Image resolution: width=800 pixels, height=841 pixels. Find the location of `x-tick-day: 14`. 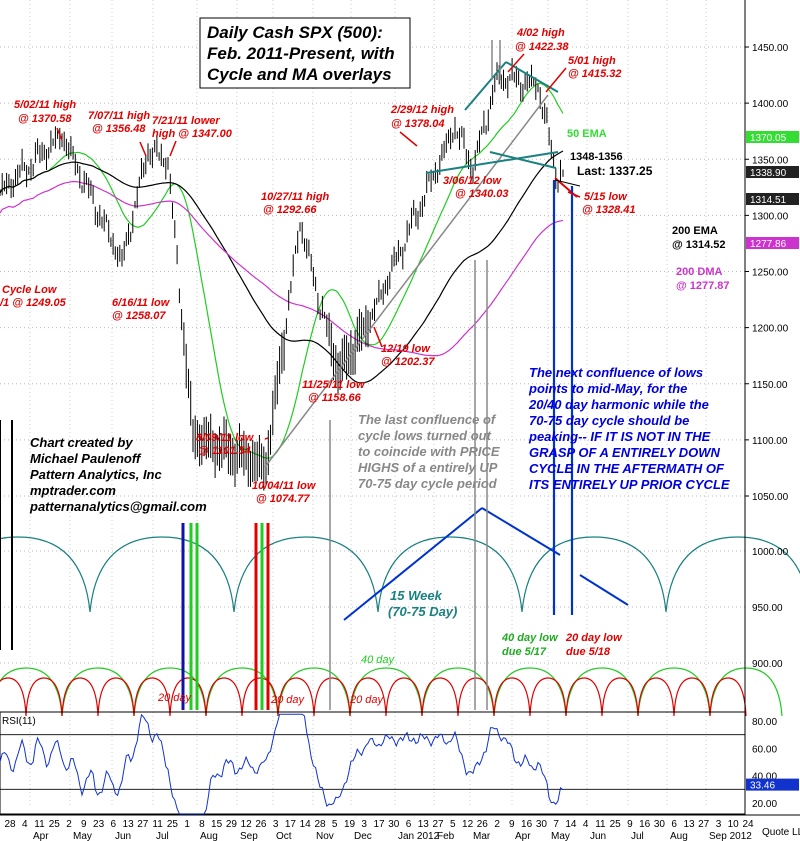

x-tick-day: 14 is located at coordinates (306, 824).